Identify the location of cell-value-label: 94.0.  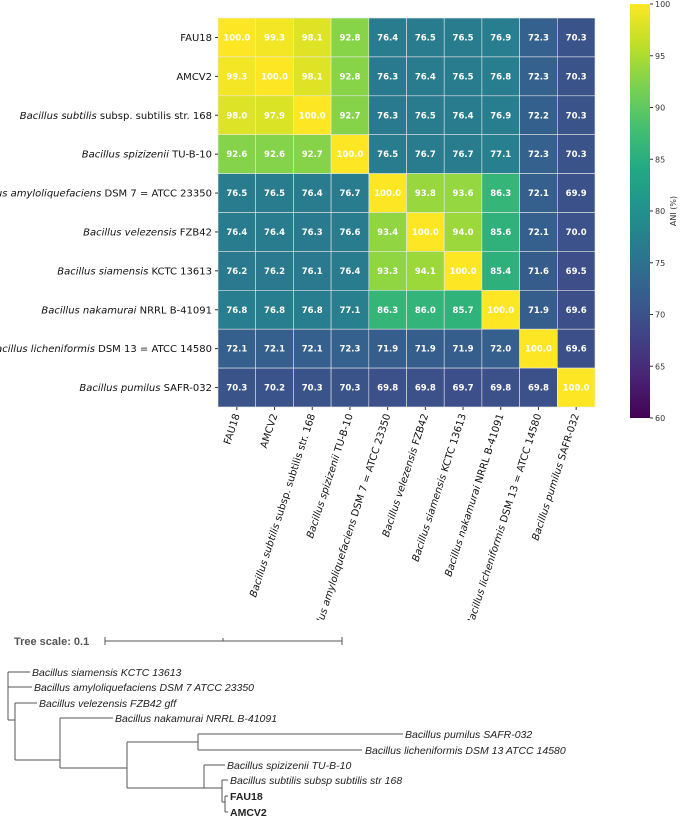
(463, 233).